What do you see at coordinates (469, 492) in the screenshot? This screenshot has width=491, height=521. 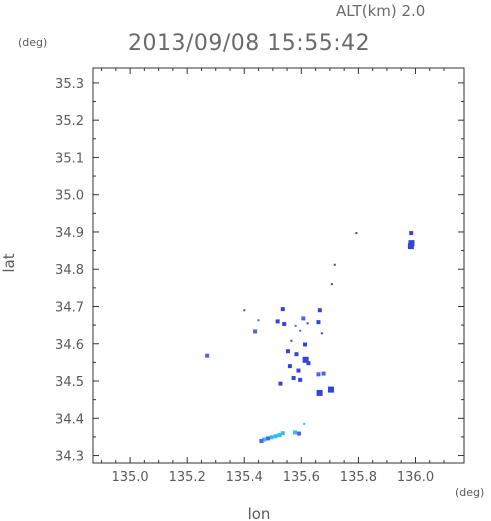 I see `x-unit-label: (deg)` at bounding box center [469, 492].